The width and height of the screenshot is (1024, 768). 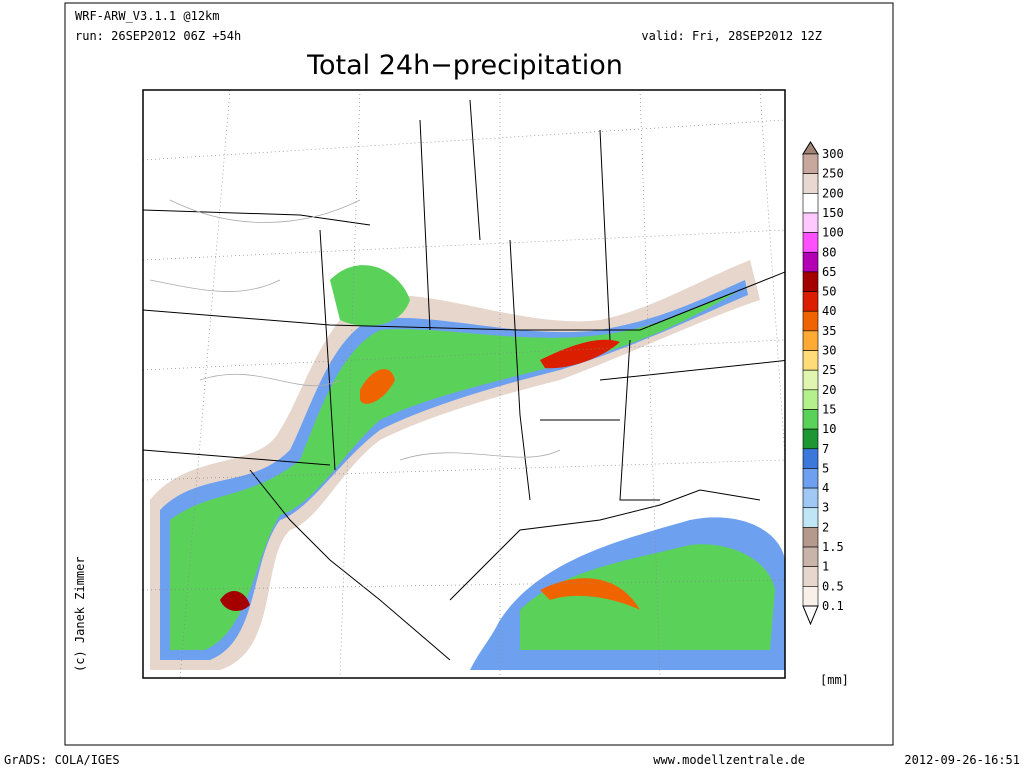 What do you see at coordinates (962, 760) in the screenshot?
I see `footer-right: 2012-09-26-16:51` at bounding box center [962, 760].